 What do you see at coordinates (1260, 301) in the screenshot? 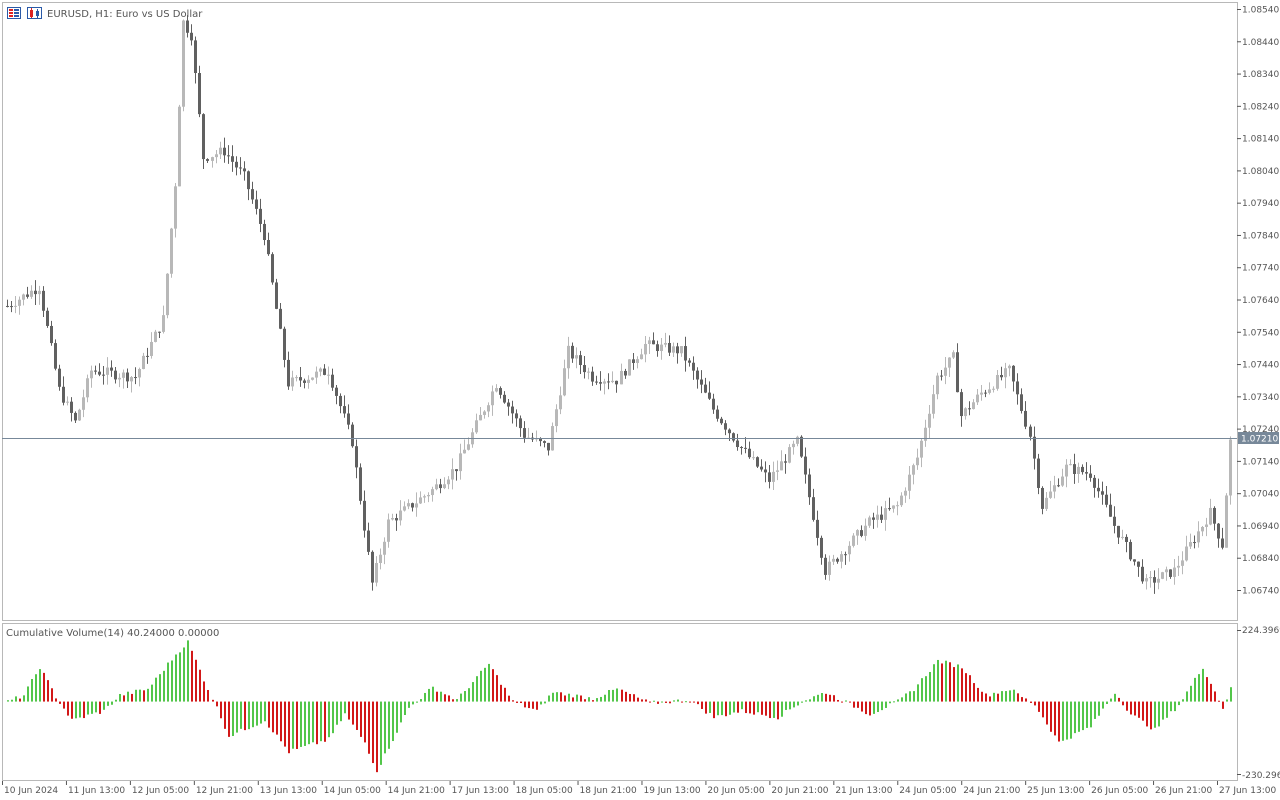
I see `price-tick-label: 1.07640` at bounding box center [1260, 301].